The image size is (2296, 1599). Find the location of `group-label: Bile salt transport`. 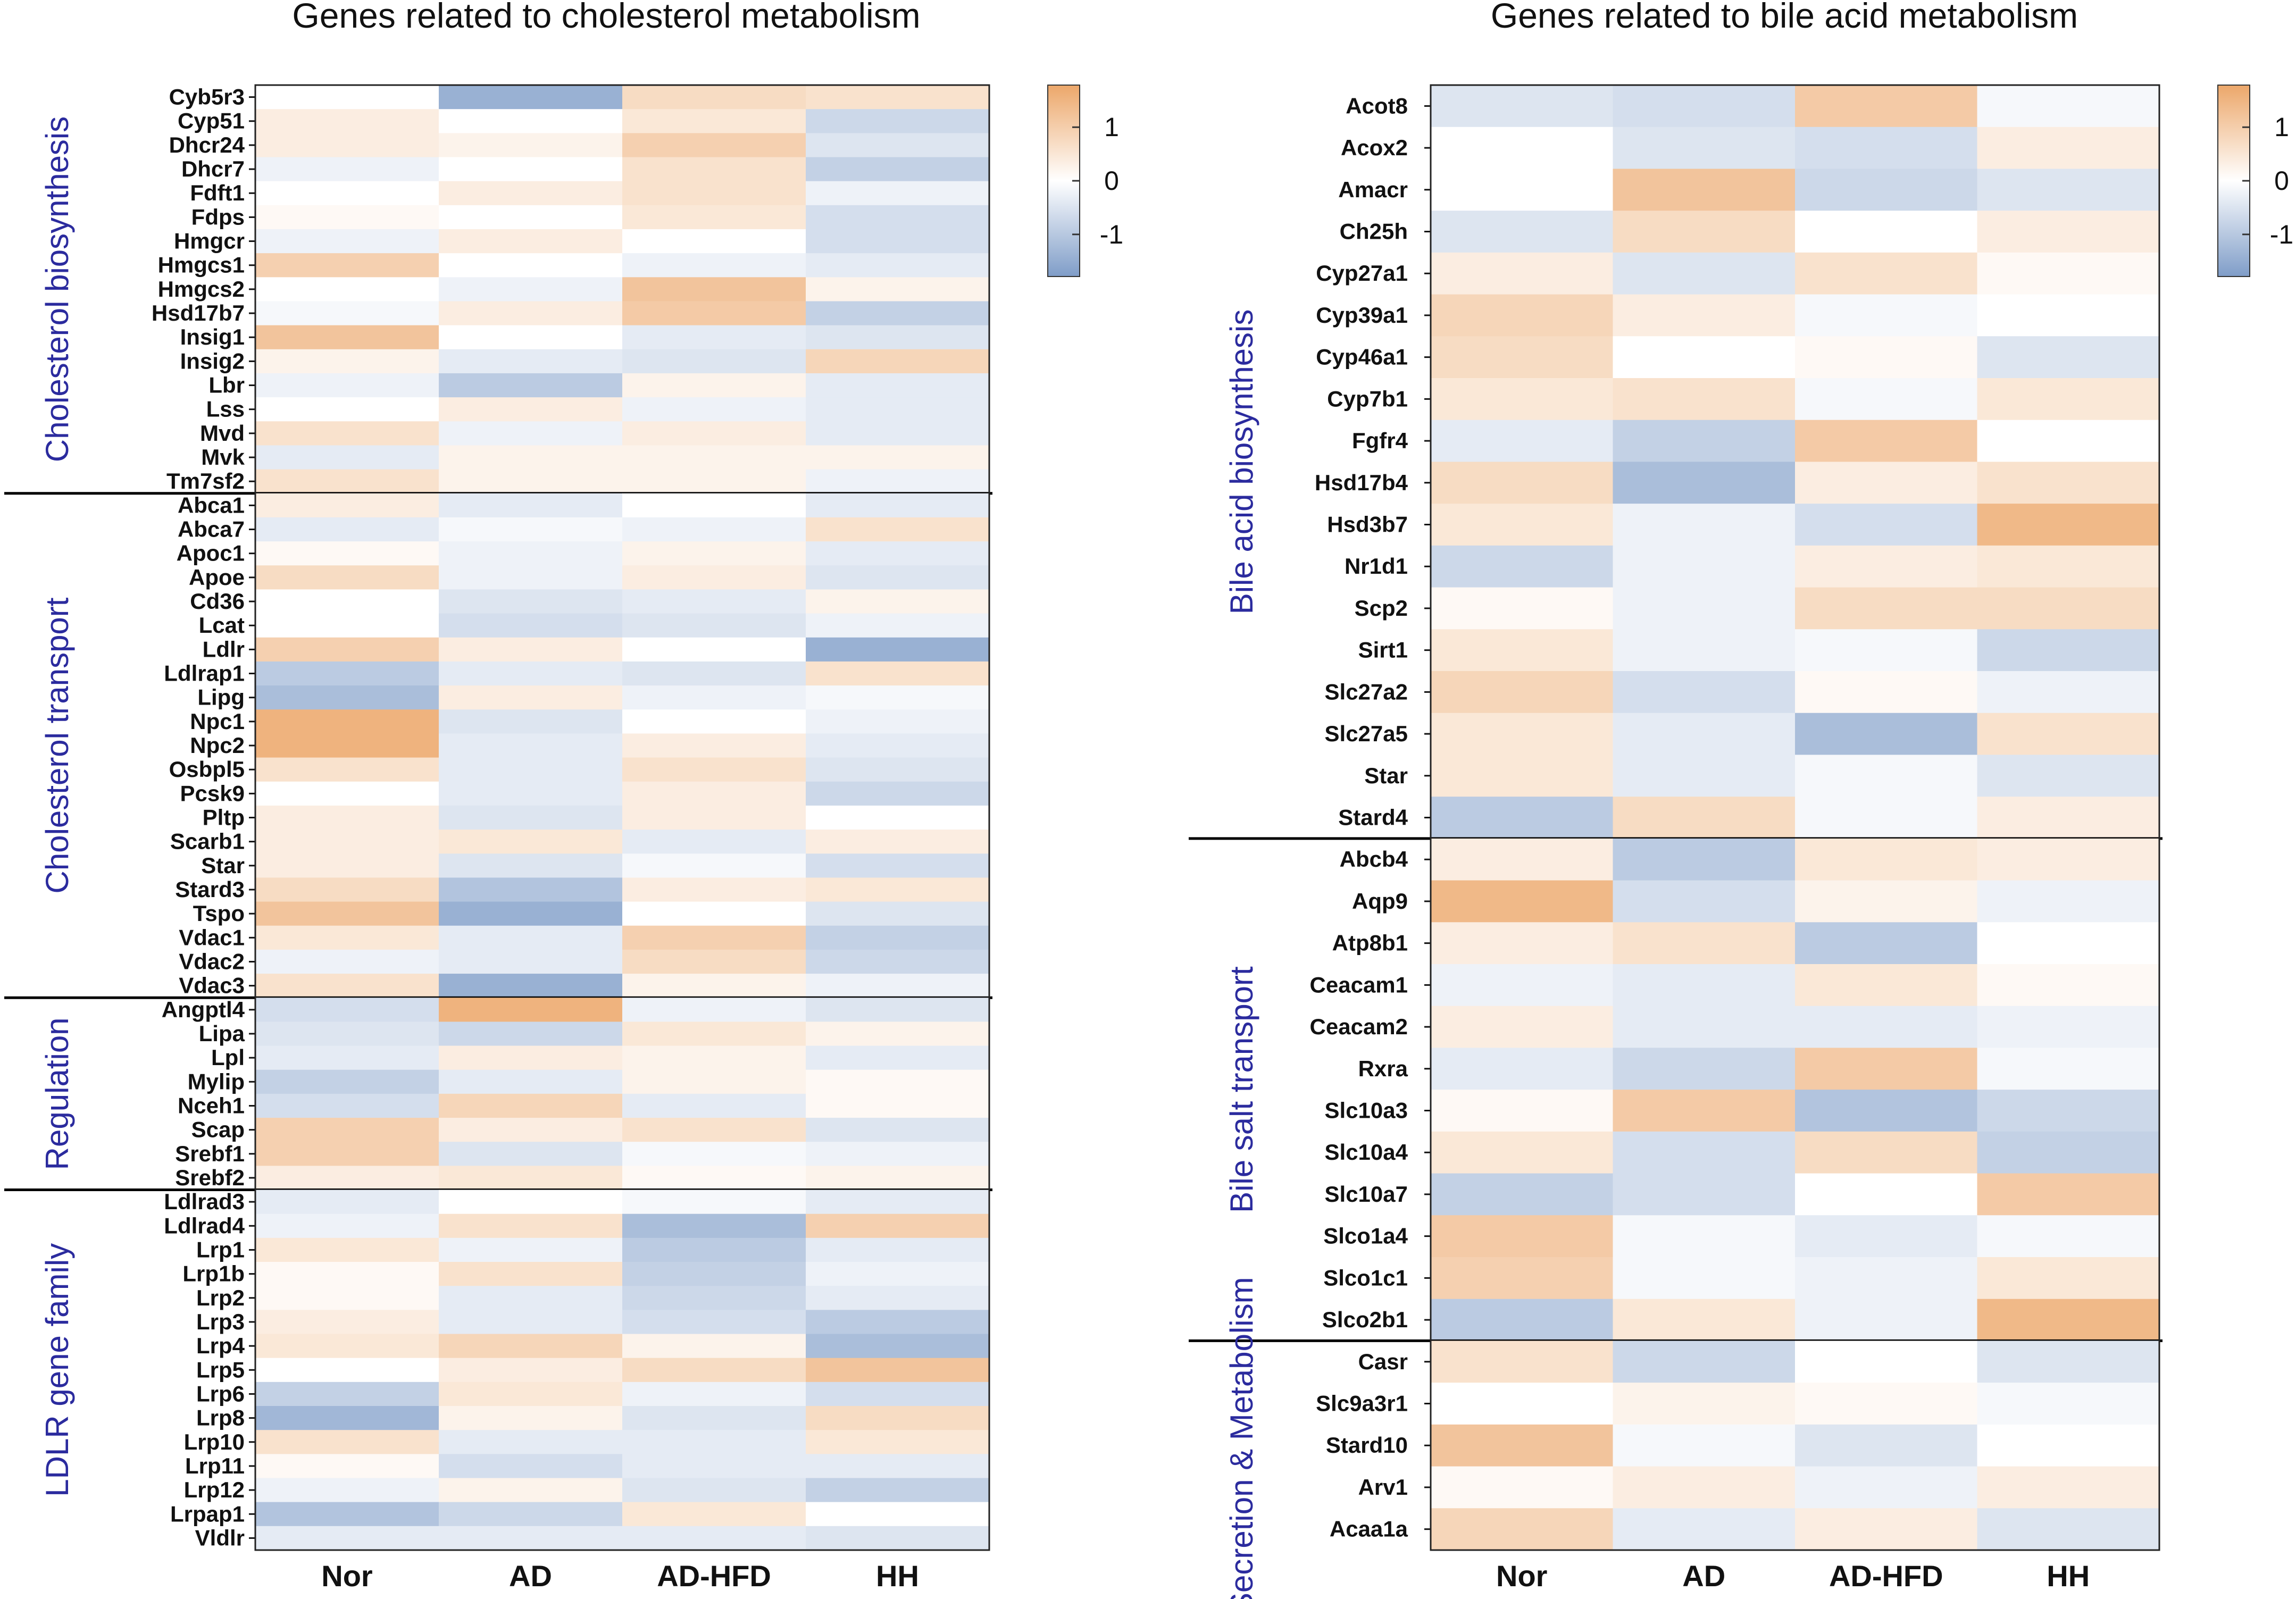

group-label: Bile salt transport is located at coordinates (1241, 1090).